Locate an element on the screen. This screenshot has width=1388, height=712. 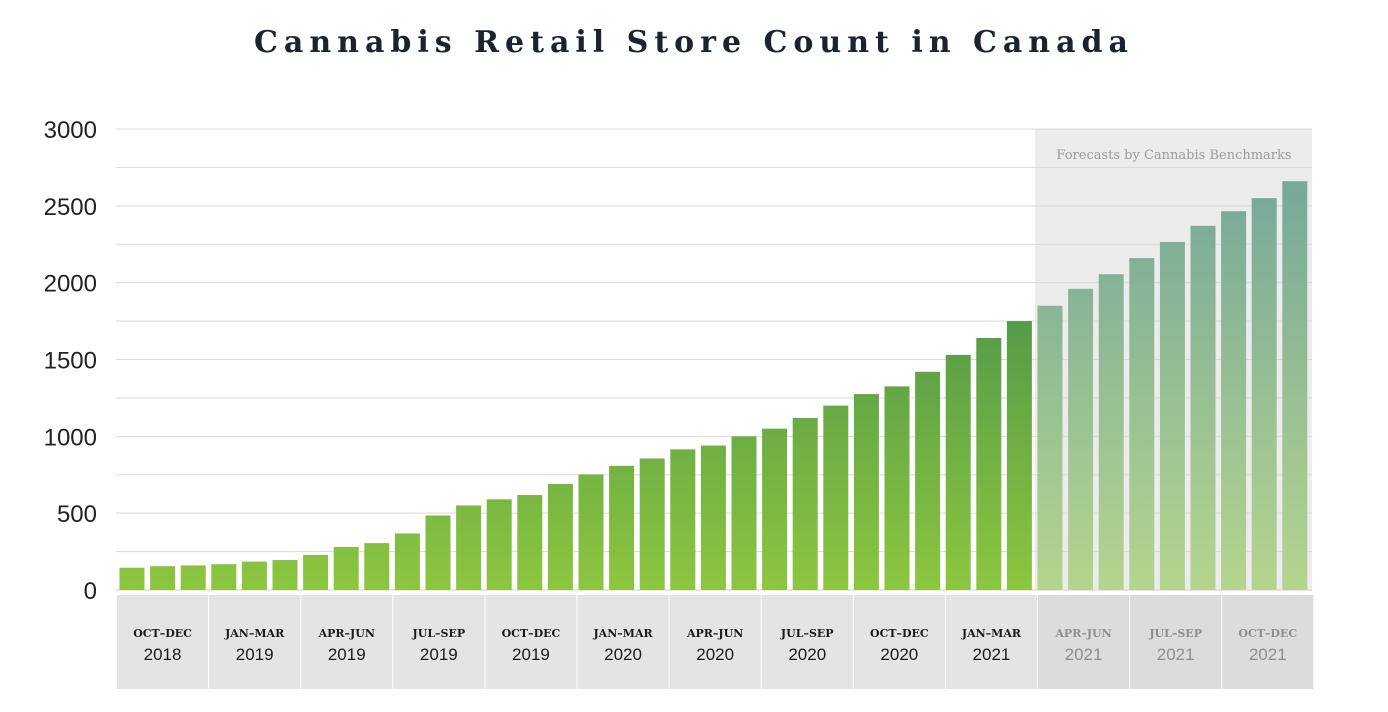
y-tick-label: 2500 is located at coordinates (70, 207).